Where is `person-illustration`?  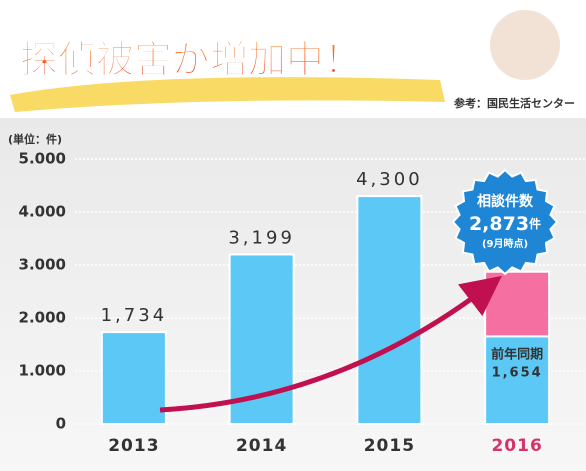
person-illustration is located at coordinates (525, 45).